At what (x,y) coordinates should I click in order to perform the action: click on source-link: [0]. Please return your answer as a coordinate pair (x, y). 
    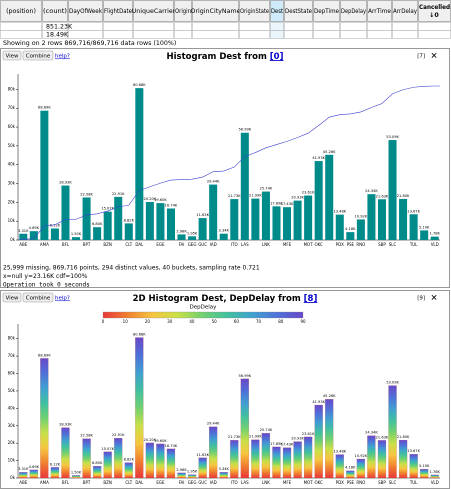
    Looking at the image, I should click on (277, 57).